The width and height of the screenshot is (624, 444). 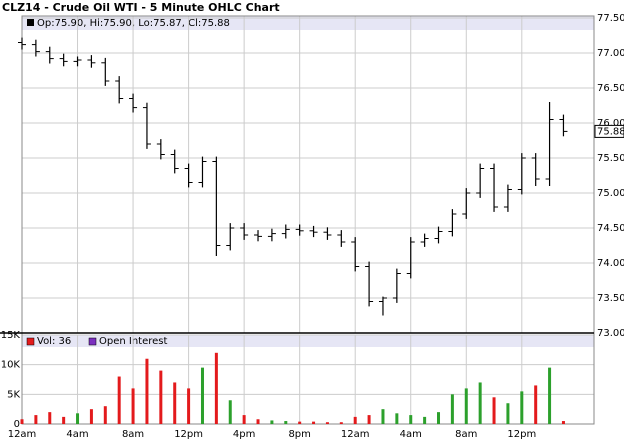 I want to click on y-tick-label: 74.00, so click(x=610, y=263).